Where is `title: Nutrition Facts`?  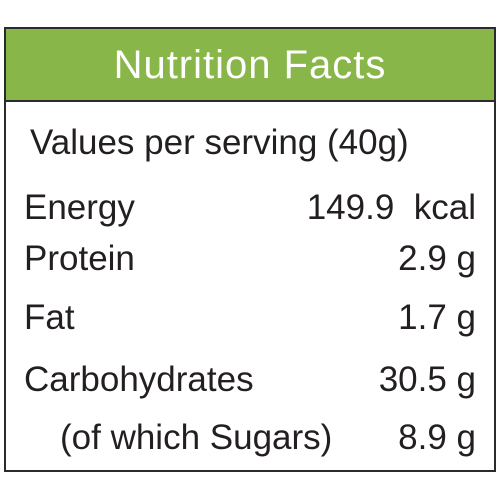
title: Nutrition Facts is located at coordinates (250, 65).